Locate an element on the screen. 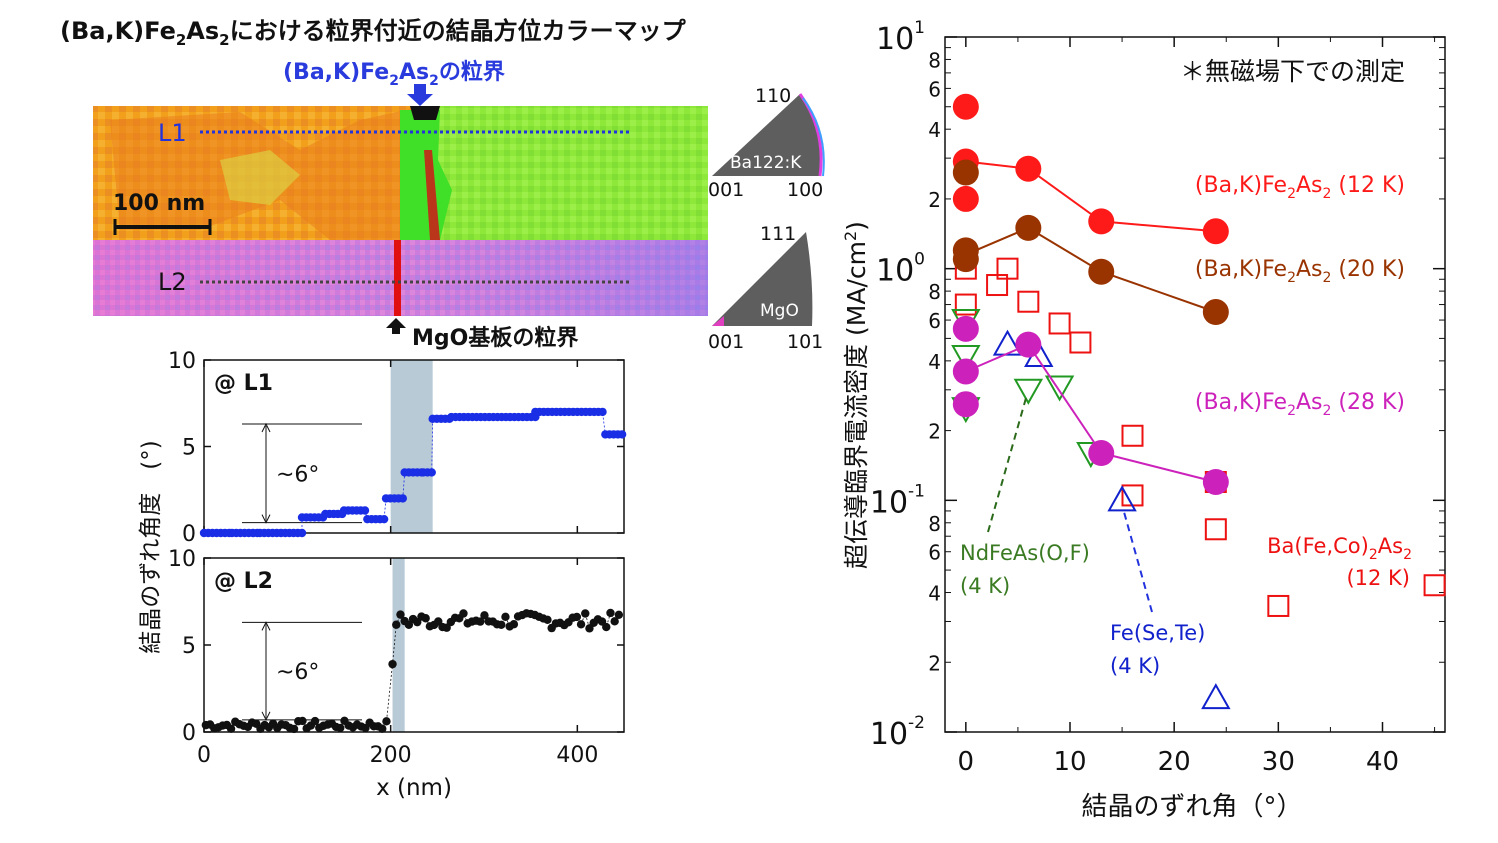 This screenshot has height=843, width=1498. color-key-mgo: 111 MgO 001 101 is located at coordinates (765, 288).